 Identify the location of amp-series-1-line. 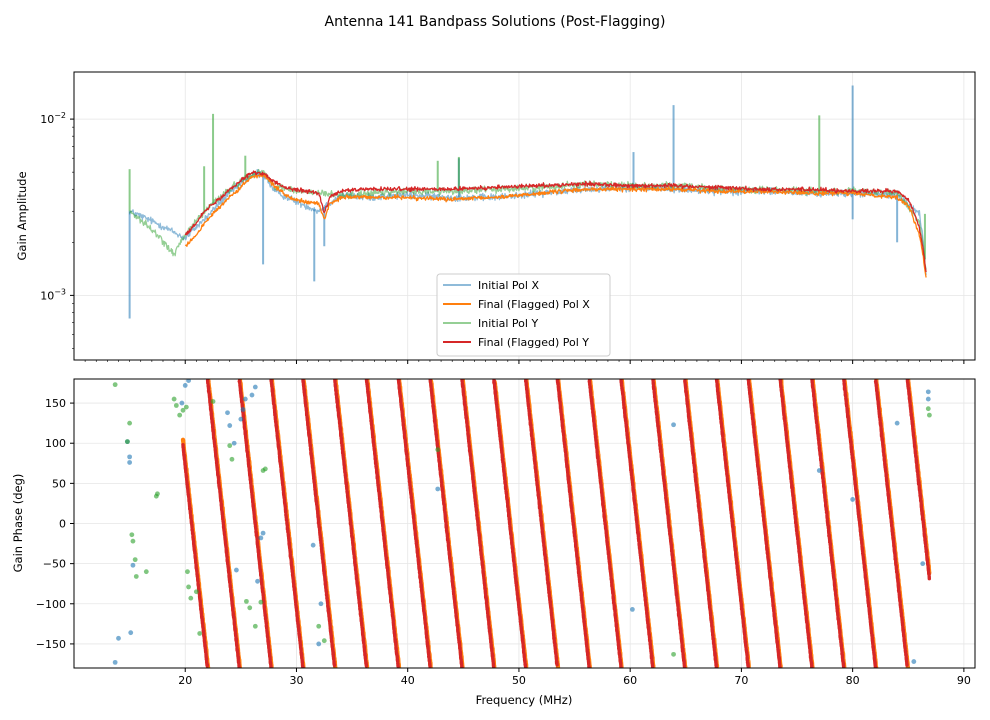
(556, 225).